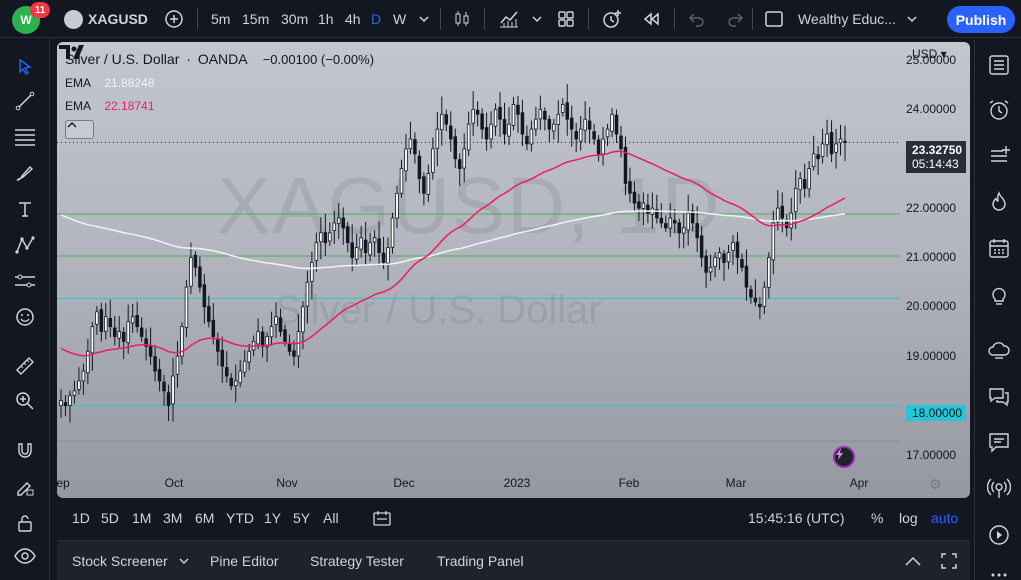  Describe the element at coordinates (651, 19) in the screenshot. I see `replay-icon` at that location.